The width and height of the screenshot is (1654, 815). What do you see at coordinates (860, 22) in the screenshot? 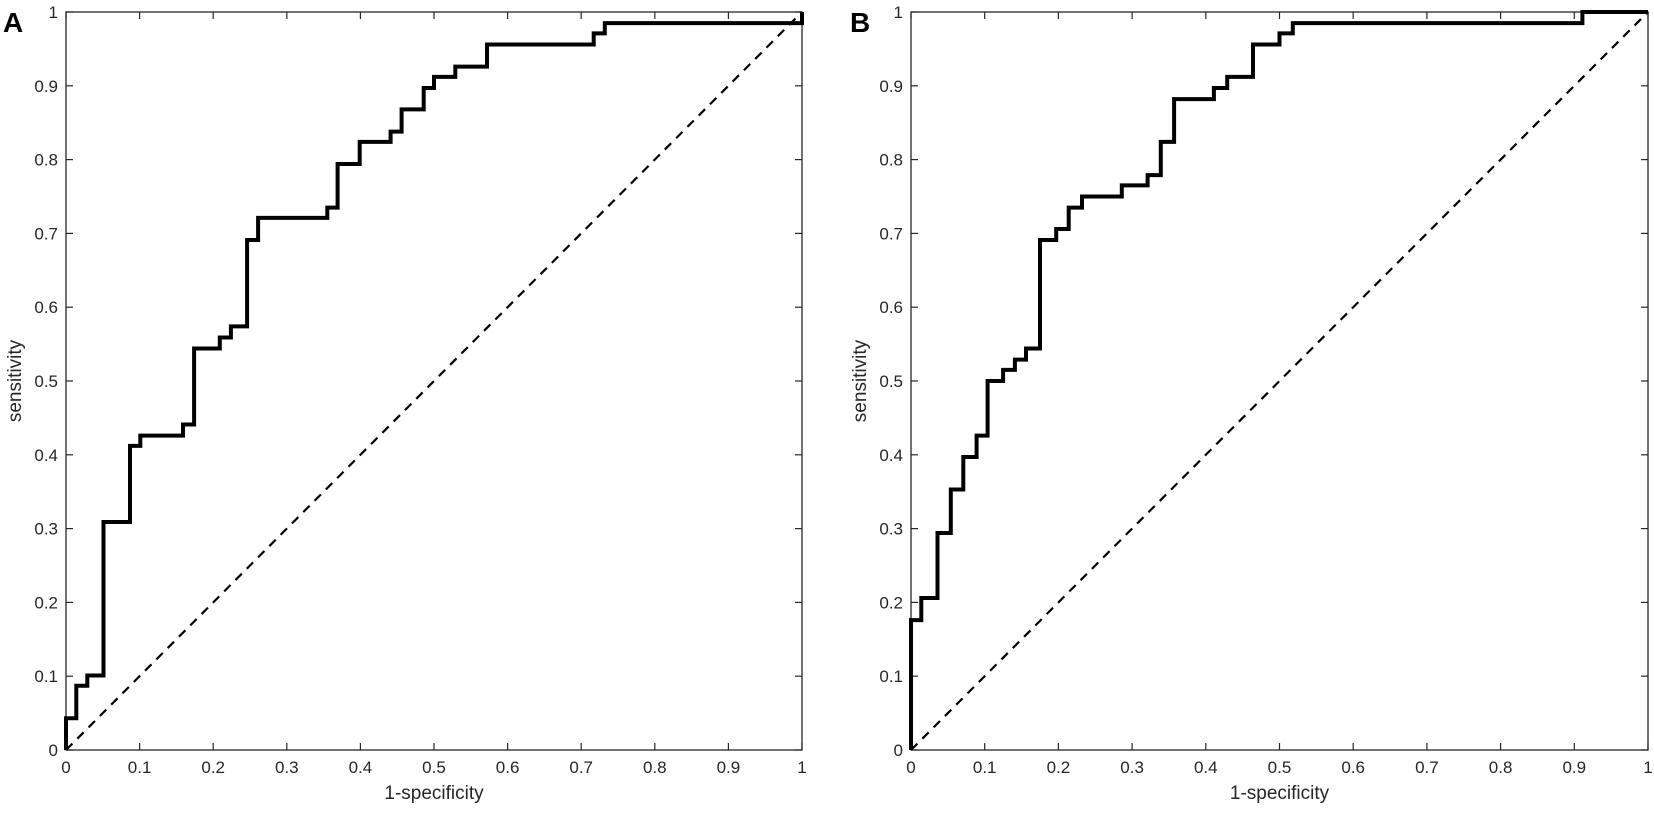
I see `panel-letter: B` at bounding box center [860, 22].